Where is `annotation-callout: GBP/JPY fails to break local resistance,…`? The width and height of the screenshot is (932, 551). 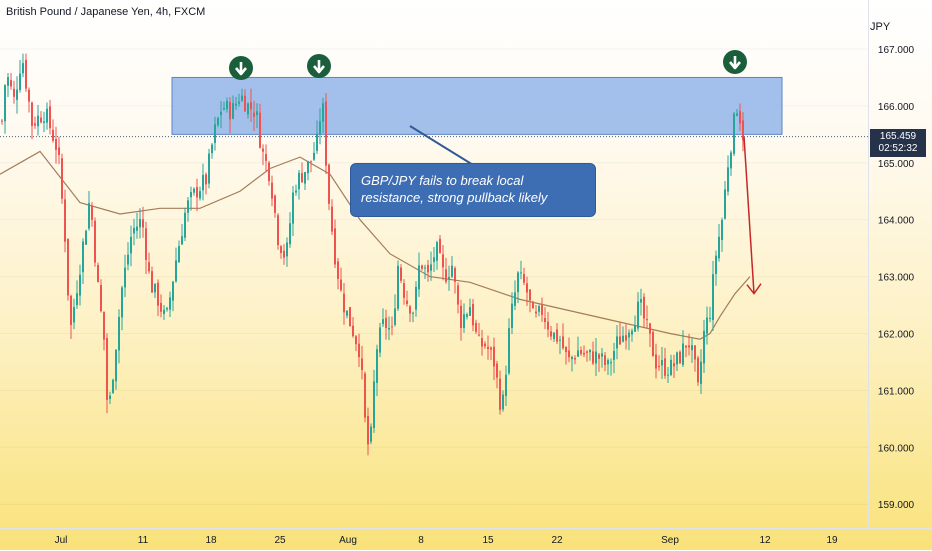
annotation-callout: GBP/JPY fails to break local resistance,… is located at coordinates (473, 190).